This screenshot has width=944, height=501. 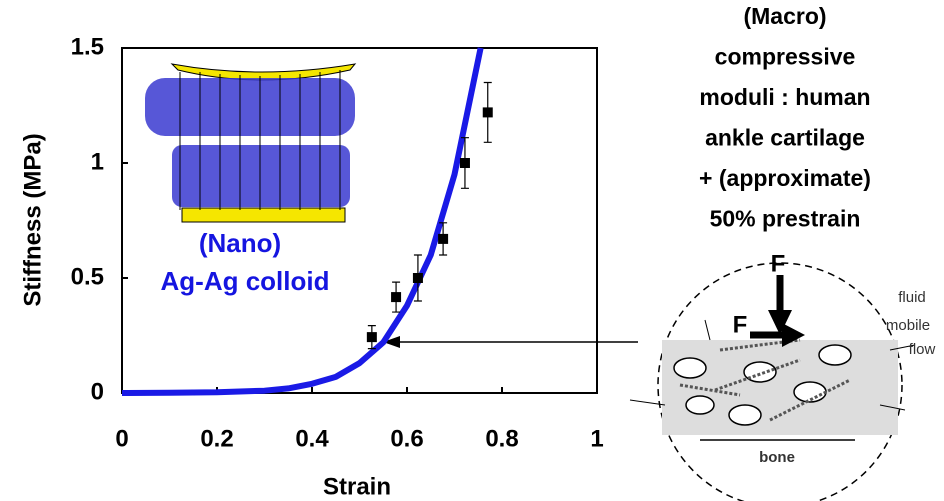 I want to click on colloid-illustration, so click(x=251, y=143).